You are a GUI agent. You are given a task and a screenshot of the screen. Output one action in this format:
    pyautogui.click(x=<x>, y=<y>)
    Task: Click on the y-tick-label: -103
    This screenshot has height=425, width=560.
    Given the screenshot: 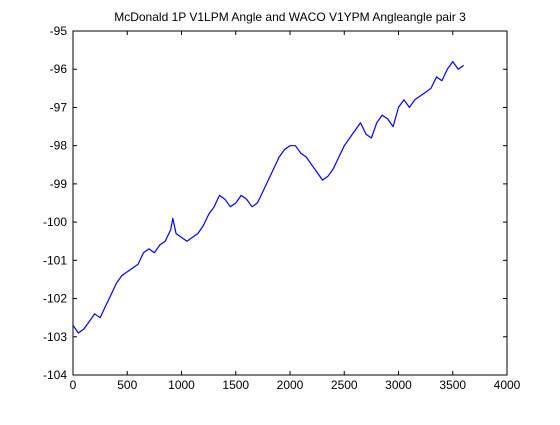 What is the action you would take?
    pyautogui.click(x=55, y=337)
    